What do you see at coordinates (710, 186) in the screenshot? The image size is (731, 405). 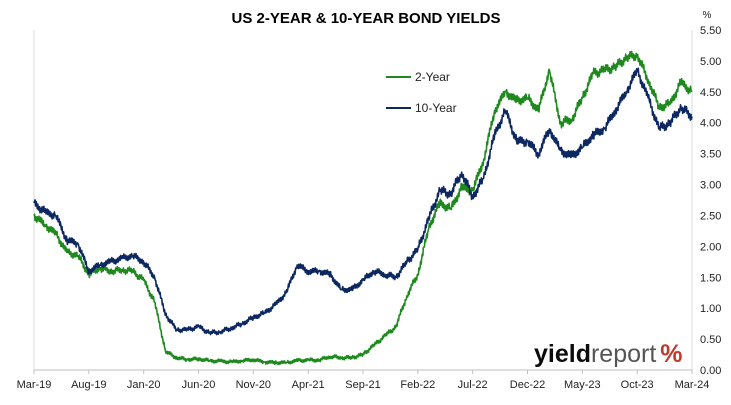 I see `y-tick-label: 3.00` at bounding box center [710, 186].